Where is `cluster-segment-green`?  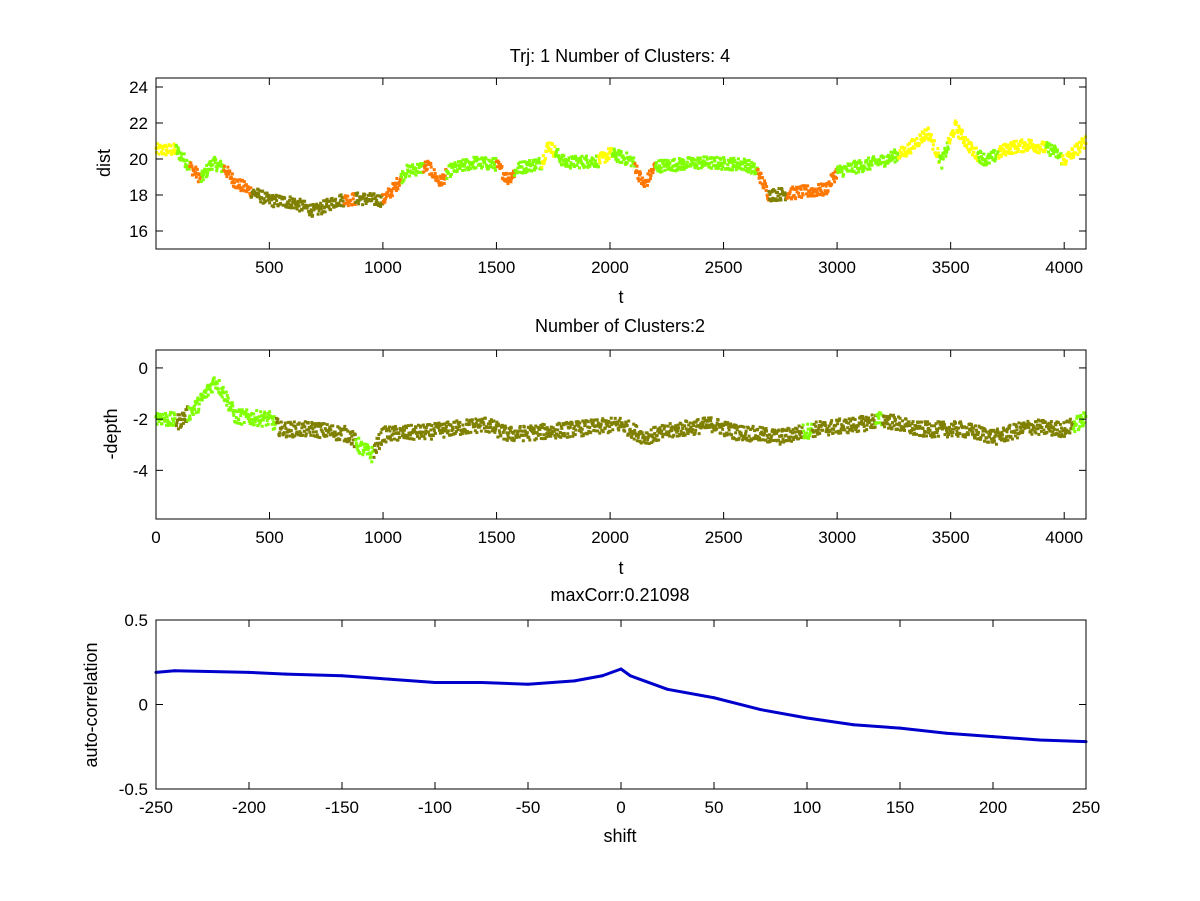
cluster-segment-green is located at coordinates (471, 167).